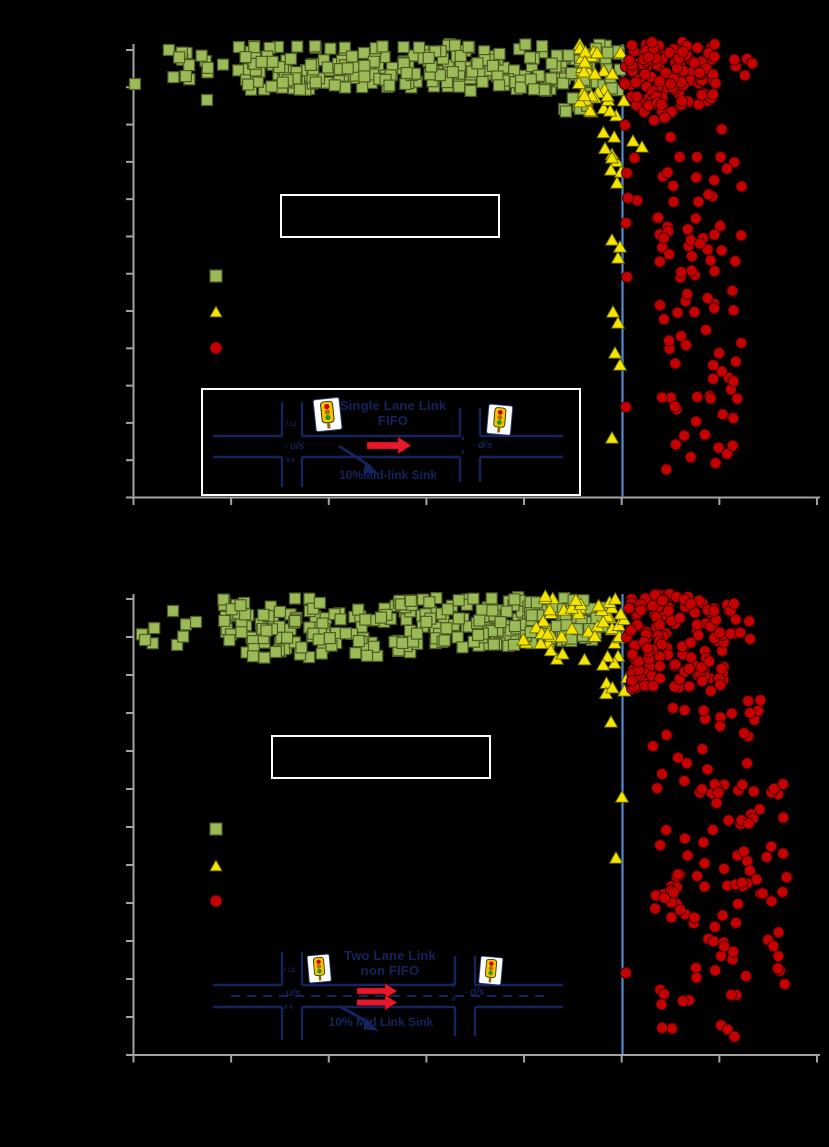  Describe the element at coordinates (291, 425) in the screenshot. I see `lane-count-label: 7 12` at that location.